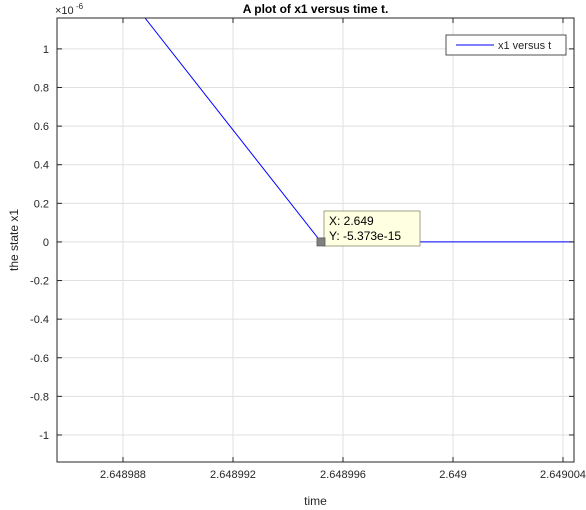 The width and height of the screenshot is (586, 510). I want to click on y-tick-label: 0.2, so click(41, 204).